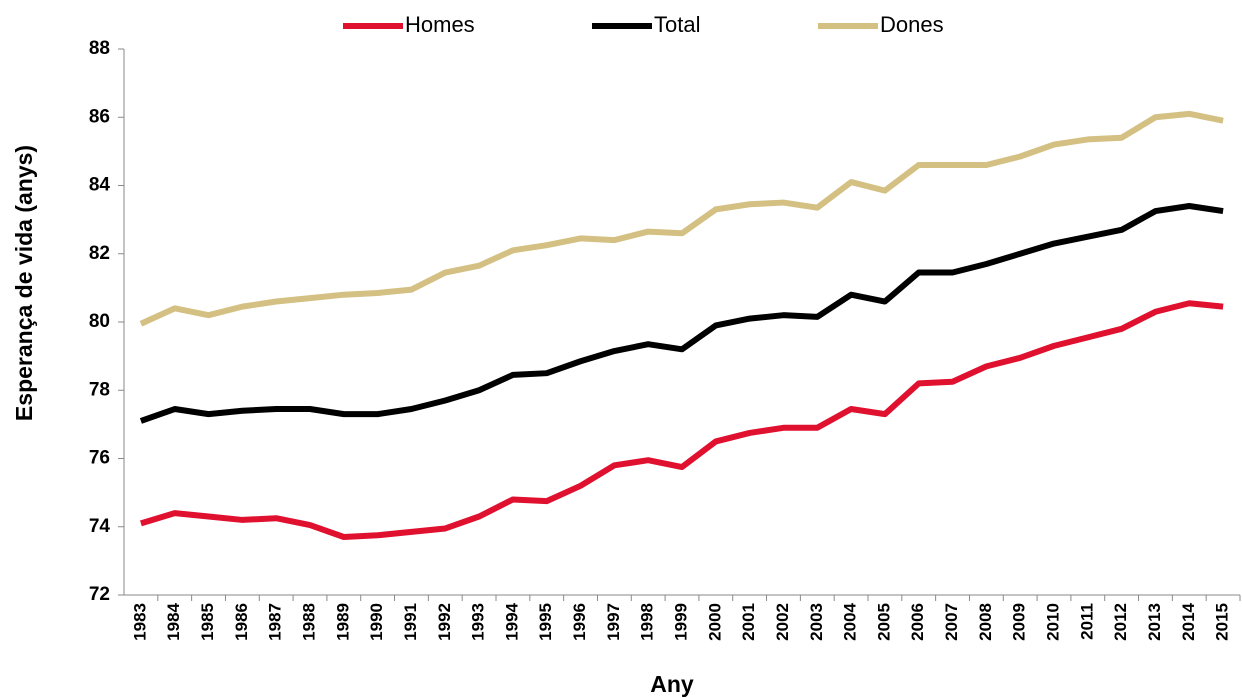 This screenshot has height=698, width=1242. I want to click on x-tick-label: 2007, so click(951, 622).